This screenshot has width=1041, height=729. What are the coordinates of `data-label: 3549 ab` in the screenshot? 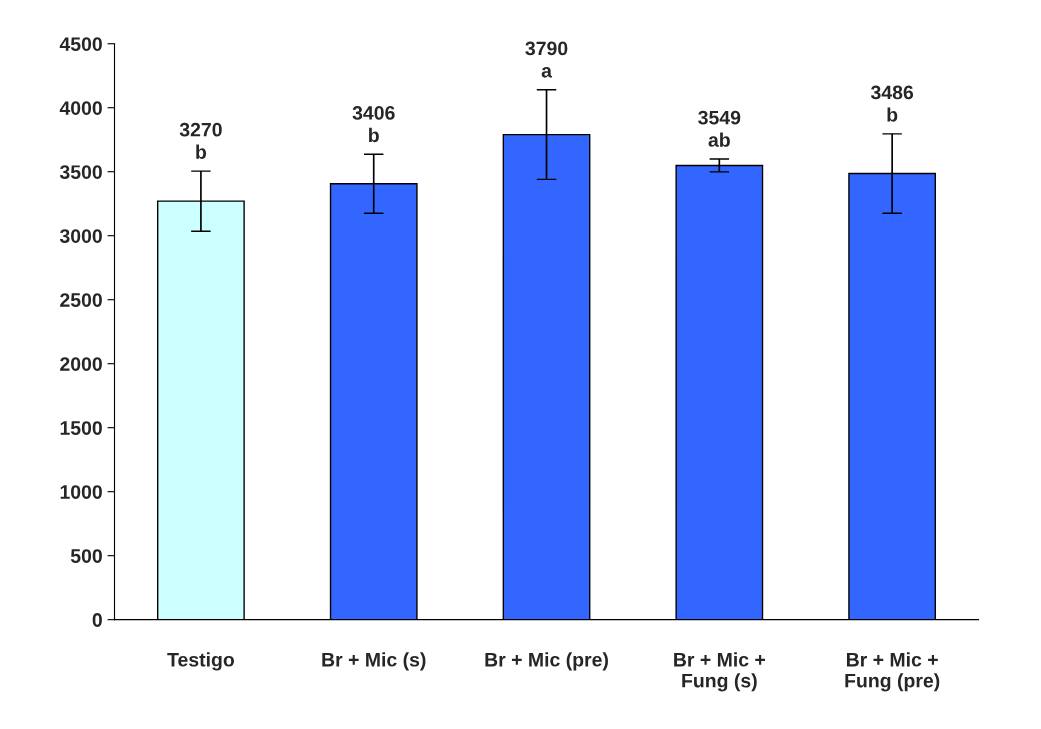 It's located at (719, 128).